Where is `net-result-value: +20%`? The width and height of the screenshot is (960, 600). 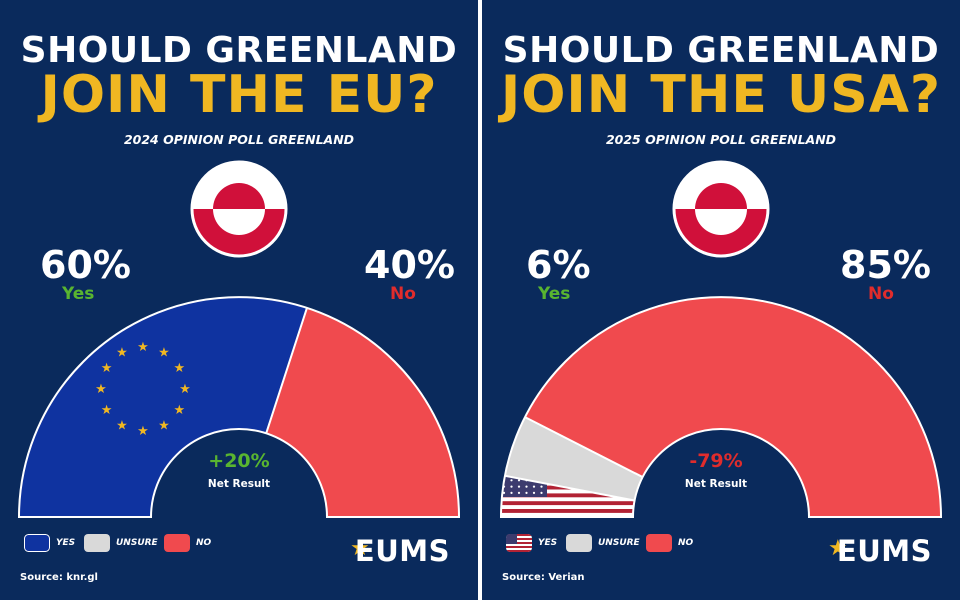 net-result-value: +20% is located at coordinates (239, 461).